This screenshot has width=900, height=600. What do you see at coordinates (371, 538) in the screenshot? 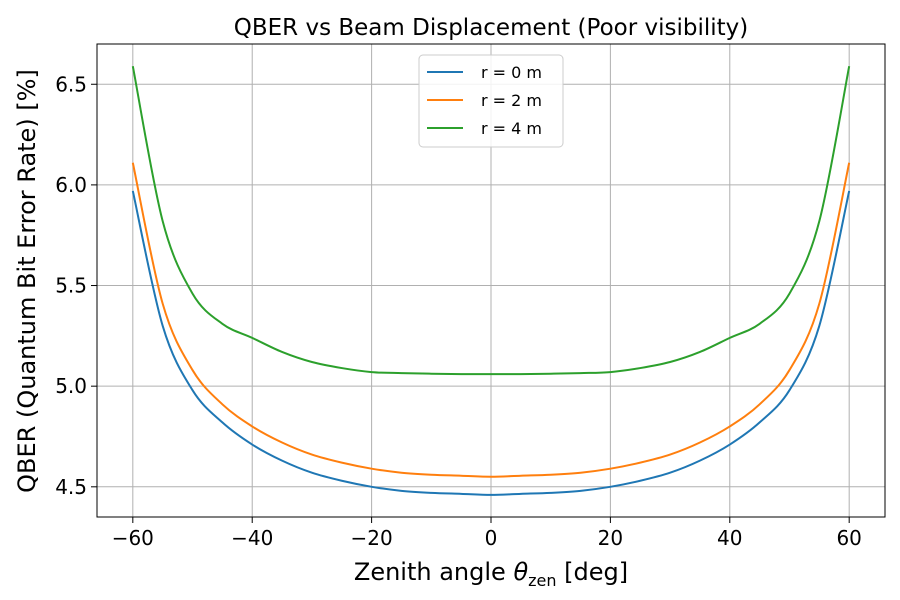
I see `x-tick-label: −20` at bounding box center [371, 538].